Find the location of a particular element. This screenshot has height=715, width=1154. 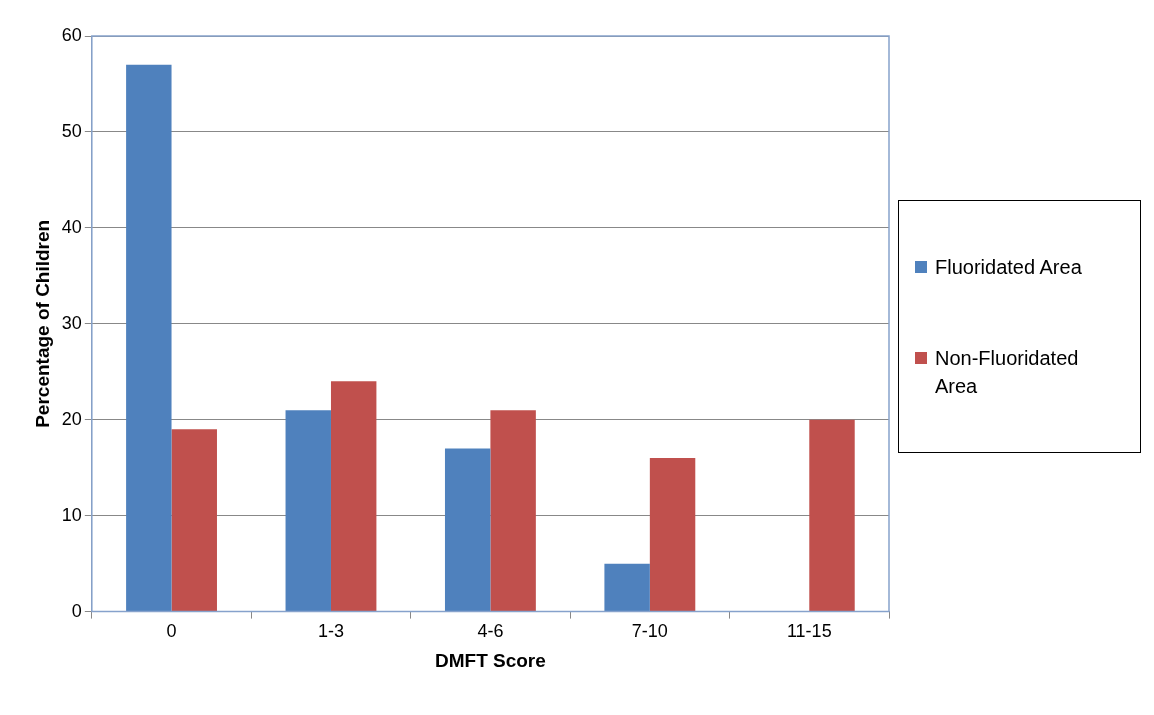

x-axis-title: DMFT Score is located at coordinates (490, 660).